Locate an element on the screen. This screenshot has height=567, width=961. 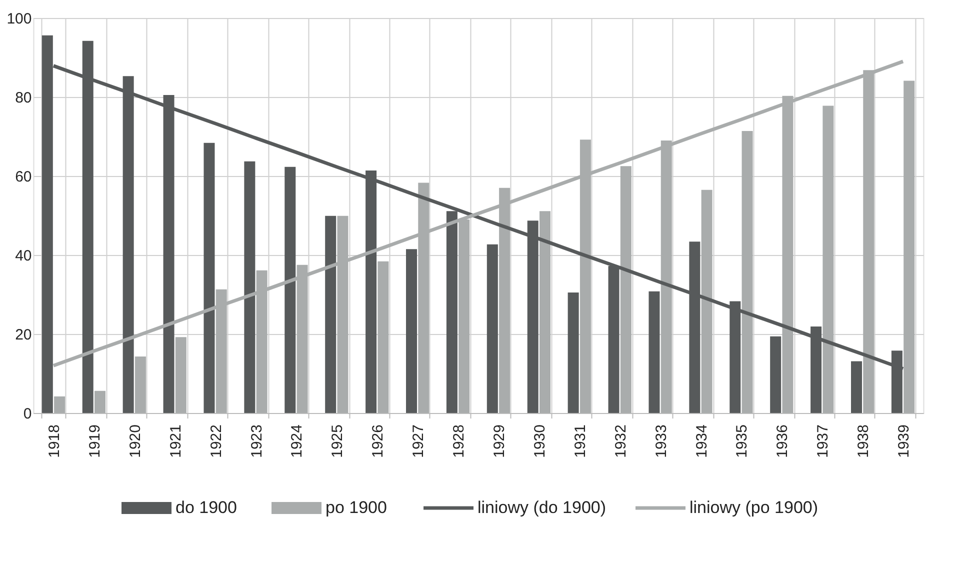
x-tick-label: 1924 is located at coordinates (297, 441).